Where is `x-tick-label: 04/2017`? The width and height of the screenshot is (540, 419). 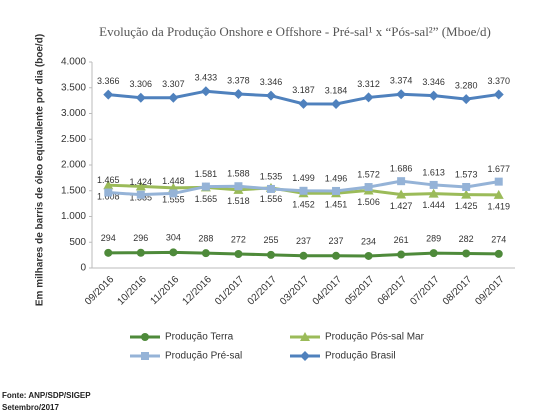 x-tick-label: 04/2017 is located at coordinates (328, 291).